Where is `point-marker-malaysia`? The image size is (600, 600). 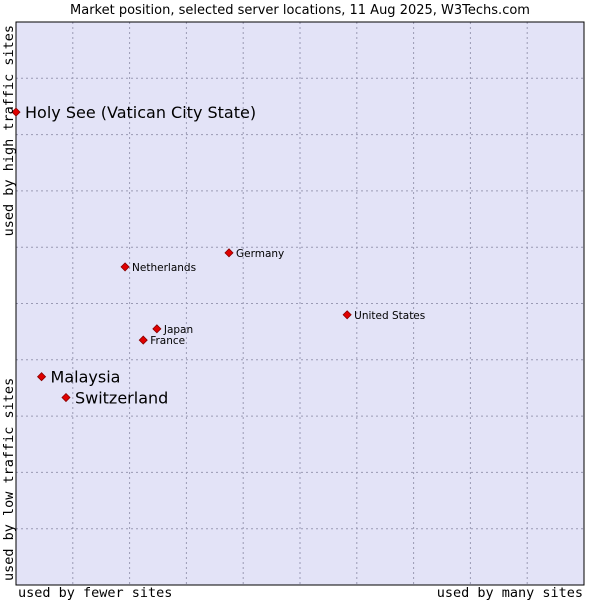
point-marker-malaysia is located at coordinates (41, 377).